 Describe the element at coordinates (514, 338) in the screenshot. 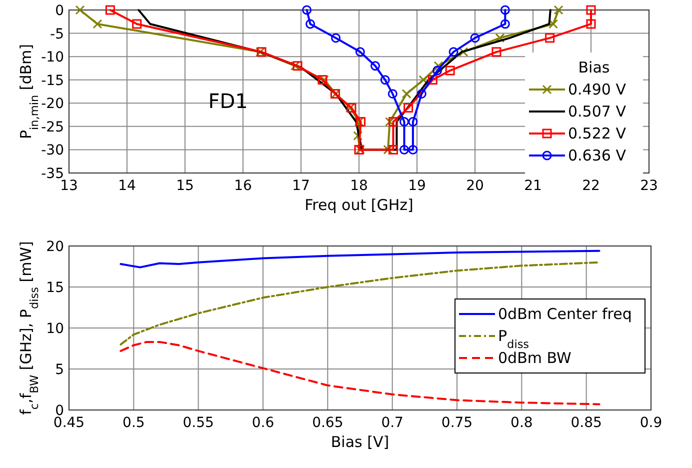

I see `legend-label: P$_{diss}$` at that location.